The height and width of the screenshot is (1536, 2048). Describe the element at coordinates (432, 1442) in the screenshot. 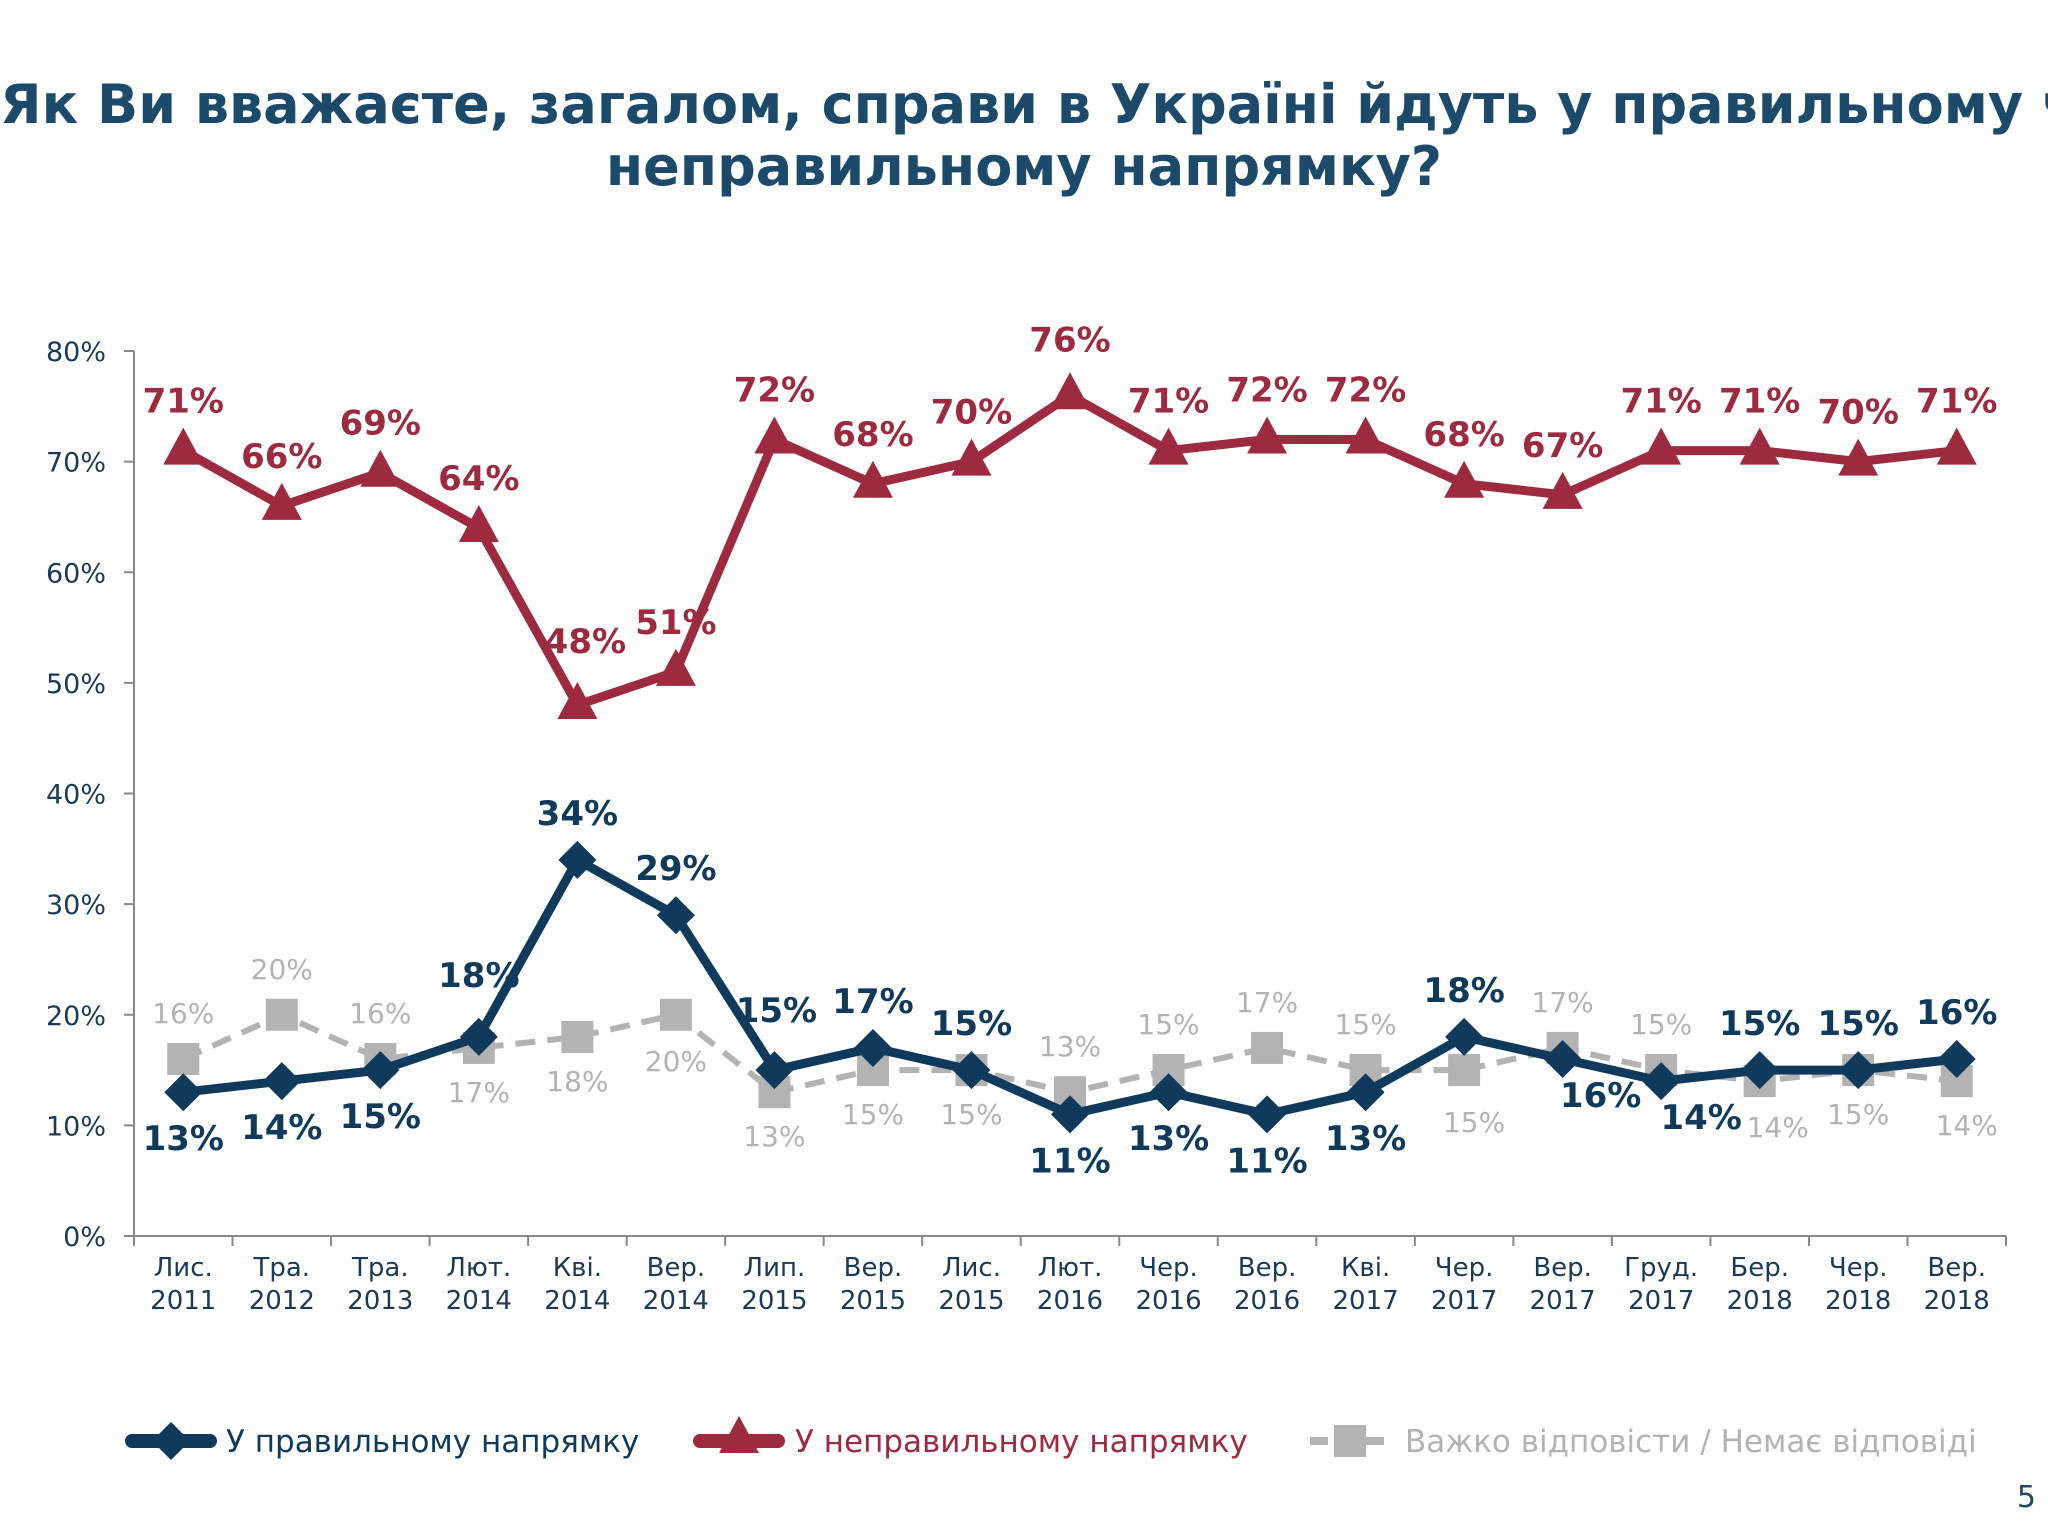

I see `legend-right-label: У правильному напрямку` at that location.